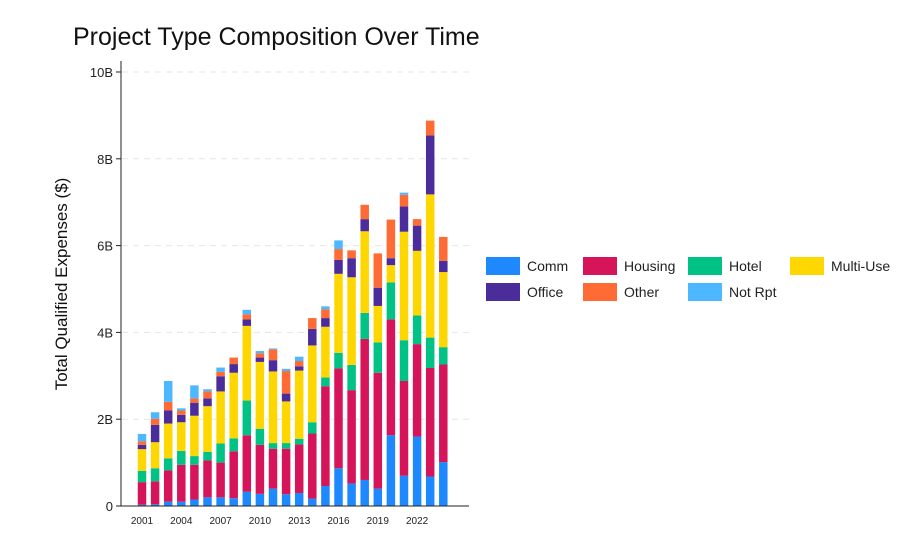 Image resolution: width=914 pixels, height=548 pixels. What do you see at coordinates (378, 521) in the screenshot?
I see `x-tick-label: 2019` at bounding box center [378, 521].